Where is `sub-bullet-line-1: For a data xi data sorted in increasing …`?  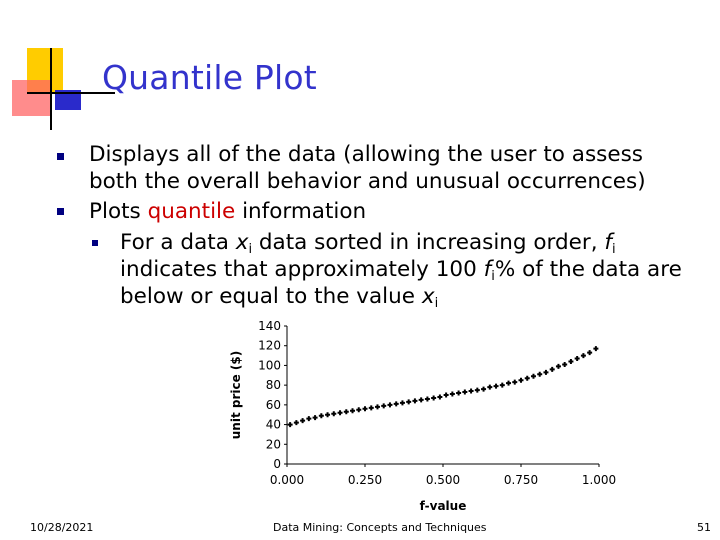 sub-bullet-line-1: For a data xi data sorted in increasing … is located at coordinates (368, 246).